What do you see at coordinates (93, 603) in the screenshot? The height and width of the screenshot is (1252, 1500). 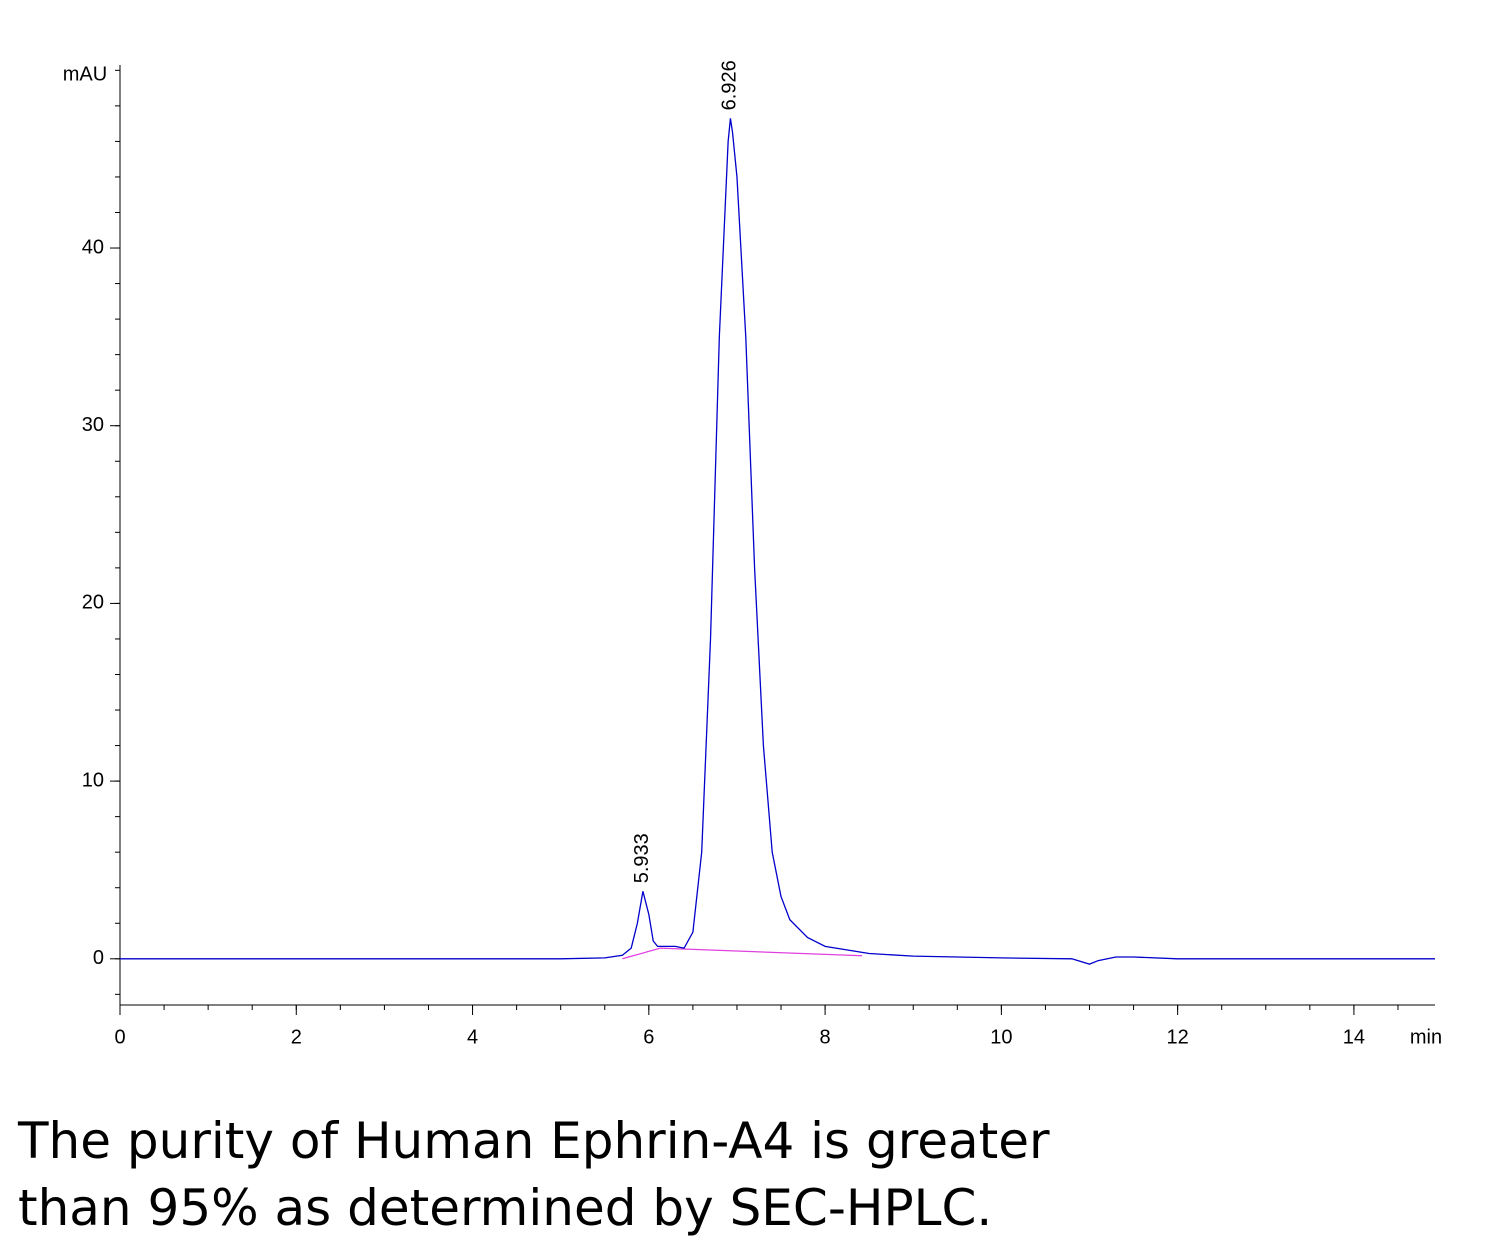 I see `y-tick-label: 20` at bounding box center [93, 603].